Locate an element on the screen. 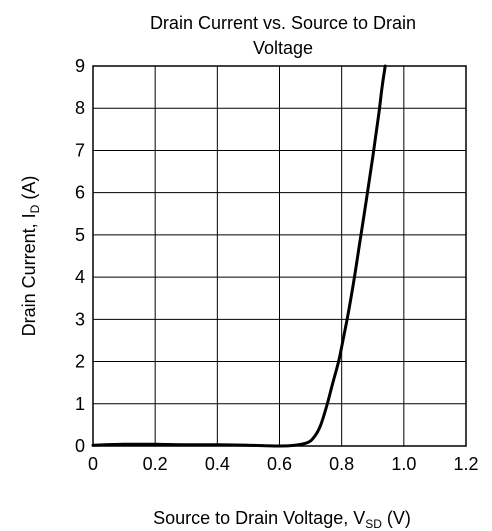 Image resolution: width=492 pixels, height=531 pixels. y-tick-label: 3 is located at coordinates (80, 319).